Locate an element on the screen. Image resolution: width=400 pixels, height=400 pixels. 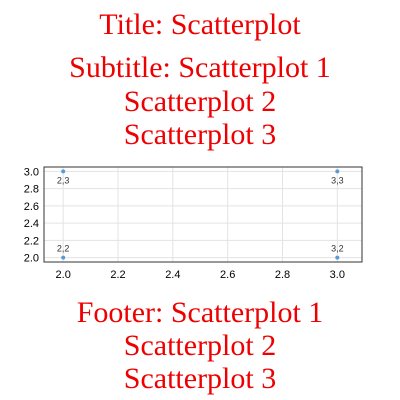
y-tick-label: 2.4 is located at coordinates (31, 224).